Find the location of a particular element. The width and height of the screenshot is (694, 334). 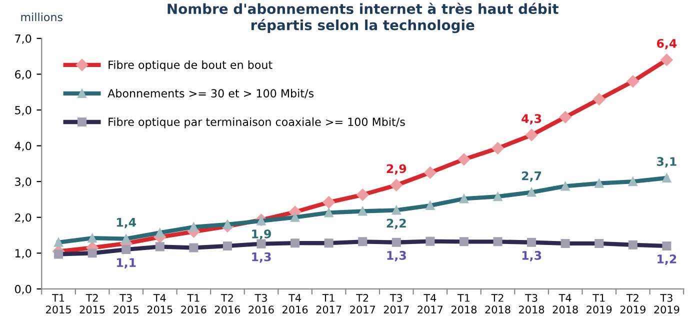

x-tick-label: T2 2017 is located at coordinates (362, 304).